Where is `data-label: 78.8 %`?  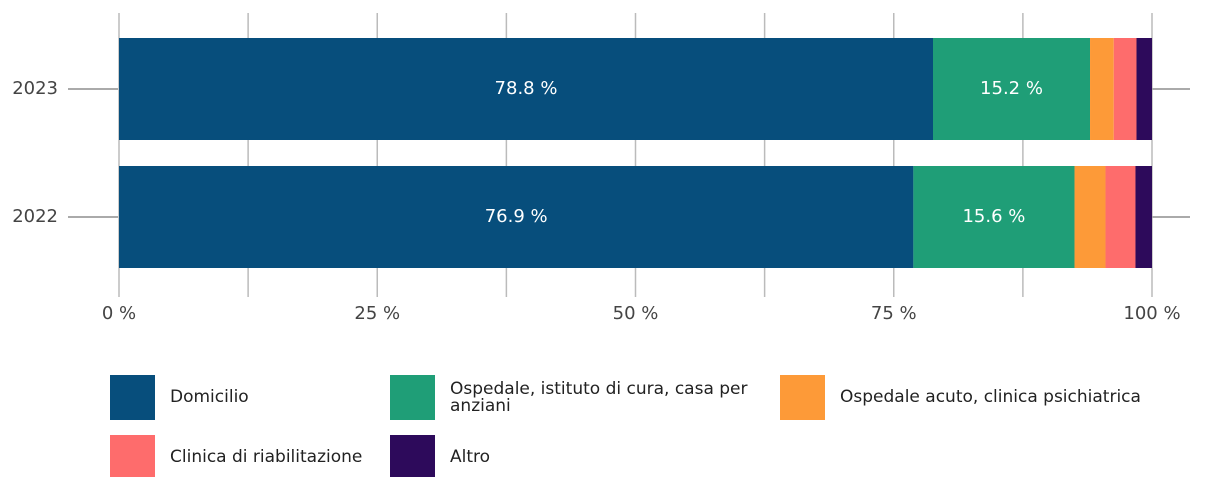
data-label: 78.8 % is located at coordinates (526, 88).